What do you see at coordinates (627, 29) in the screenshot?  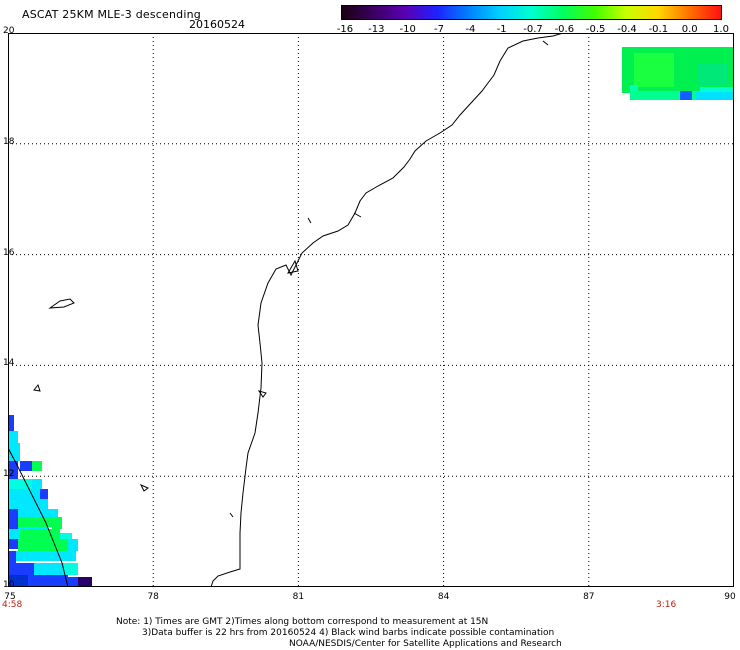 I see `colorbar-label: -0.4` at bounding box center [627, 29].